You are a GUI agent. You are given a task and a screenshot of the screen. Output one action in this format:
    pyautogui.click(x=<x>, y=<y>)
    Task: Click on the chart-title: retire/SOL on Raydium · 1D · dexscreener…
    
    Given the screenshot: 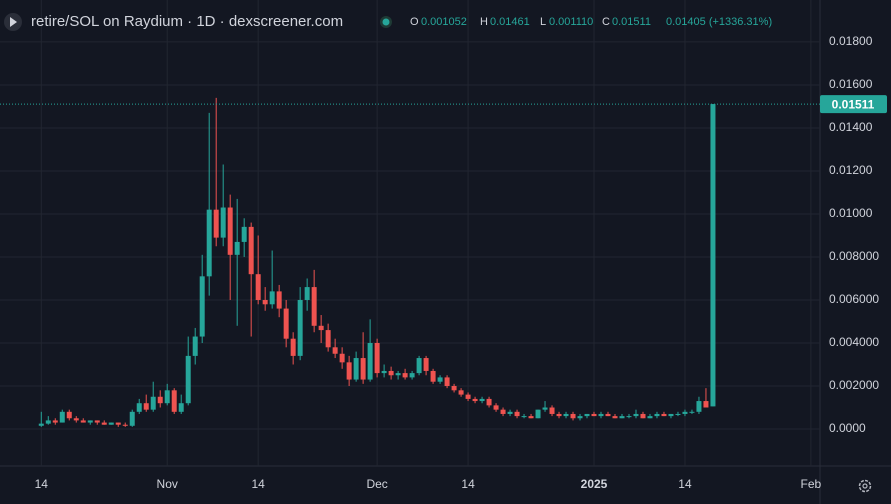 What is the action you would take?
    pyautogui.click(x=187, y=21)
    